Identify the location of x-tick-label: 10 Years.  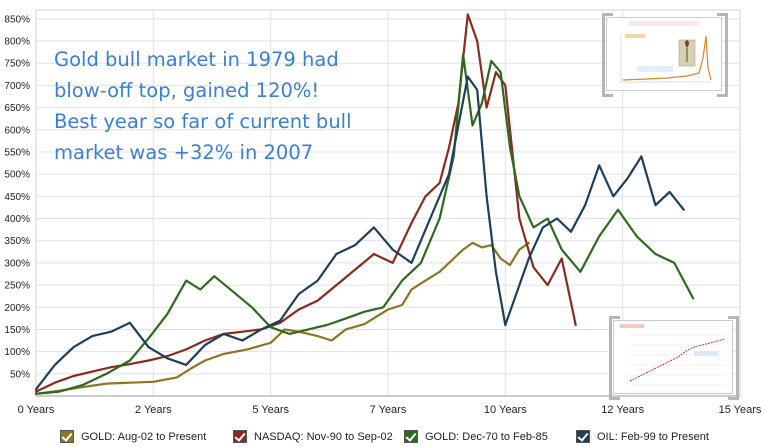
(505, 410).